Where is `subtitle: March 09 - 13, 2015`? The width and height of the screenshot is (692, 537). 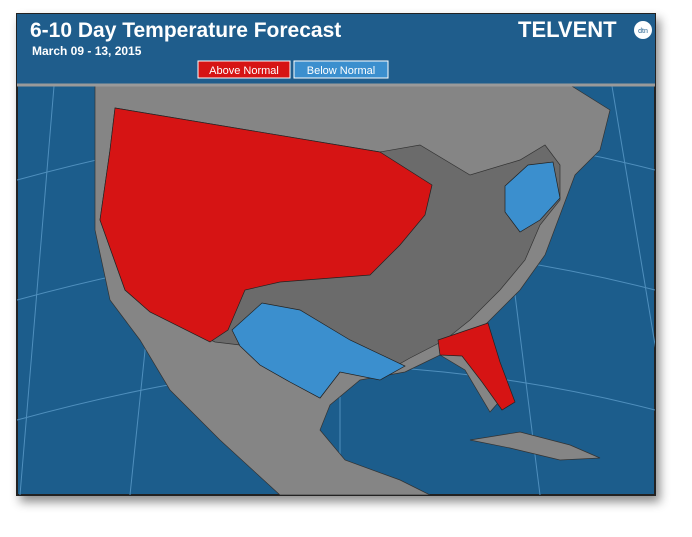
subtitle: March 09 - 13, 2015 is located at coordinates (87, 51).